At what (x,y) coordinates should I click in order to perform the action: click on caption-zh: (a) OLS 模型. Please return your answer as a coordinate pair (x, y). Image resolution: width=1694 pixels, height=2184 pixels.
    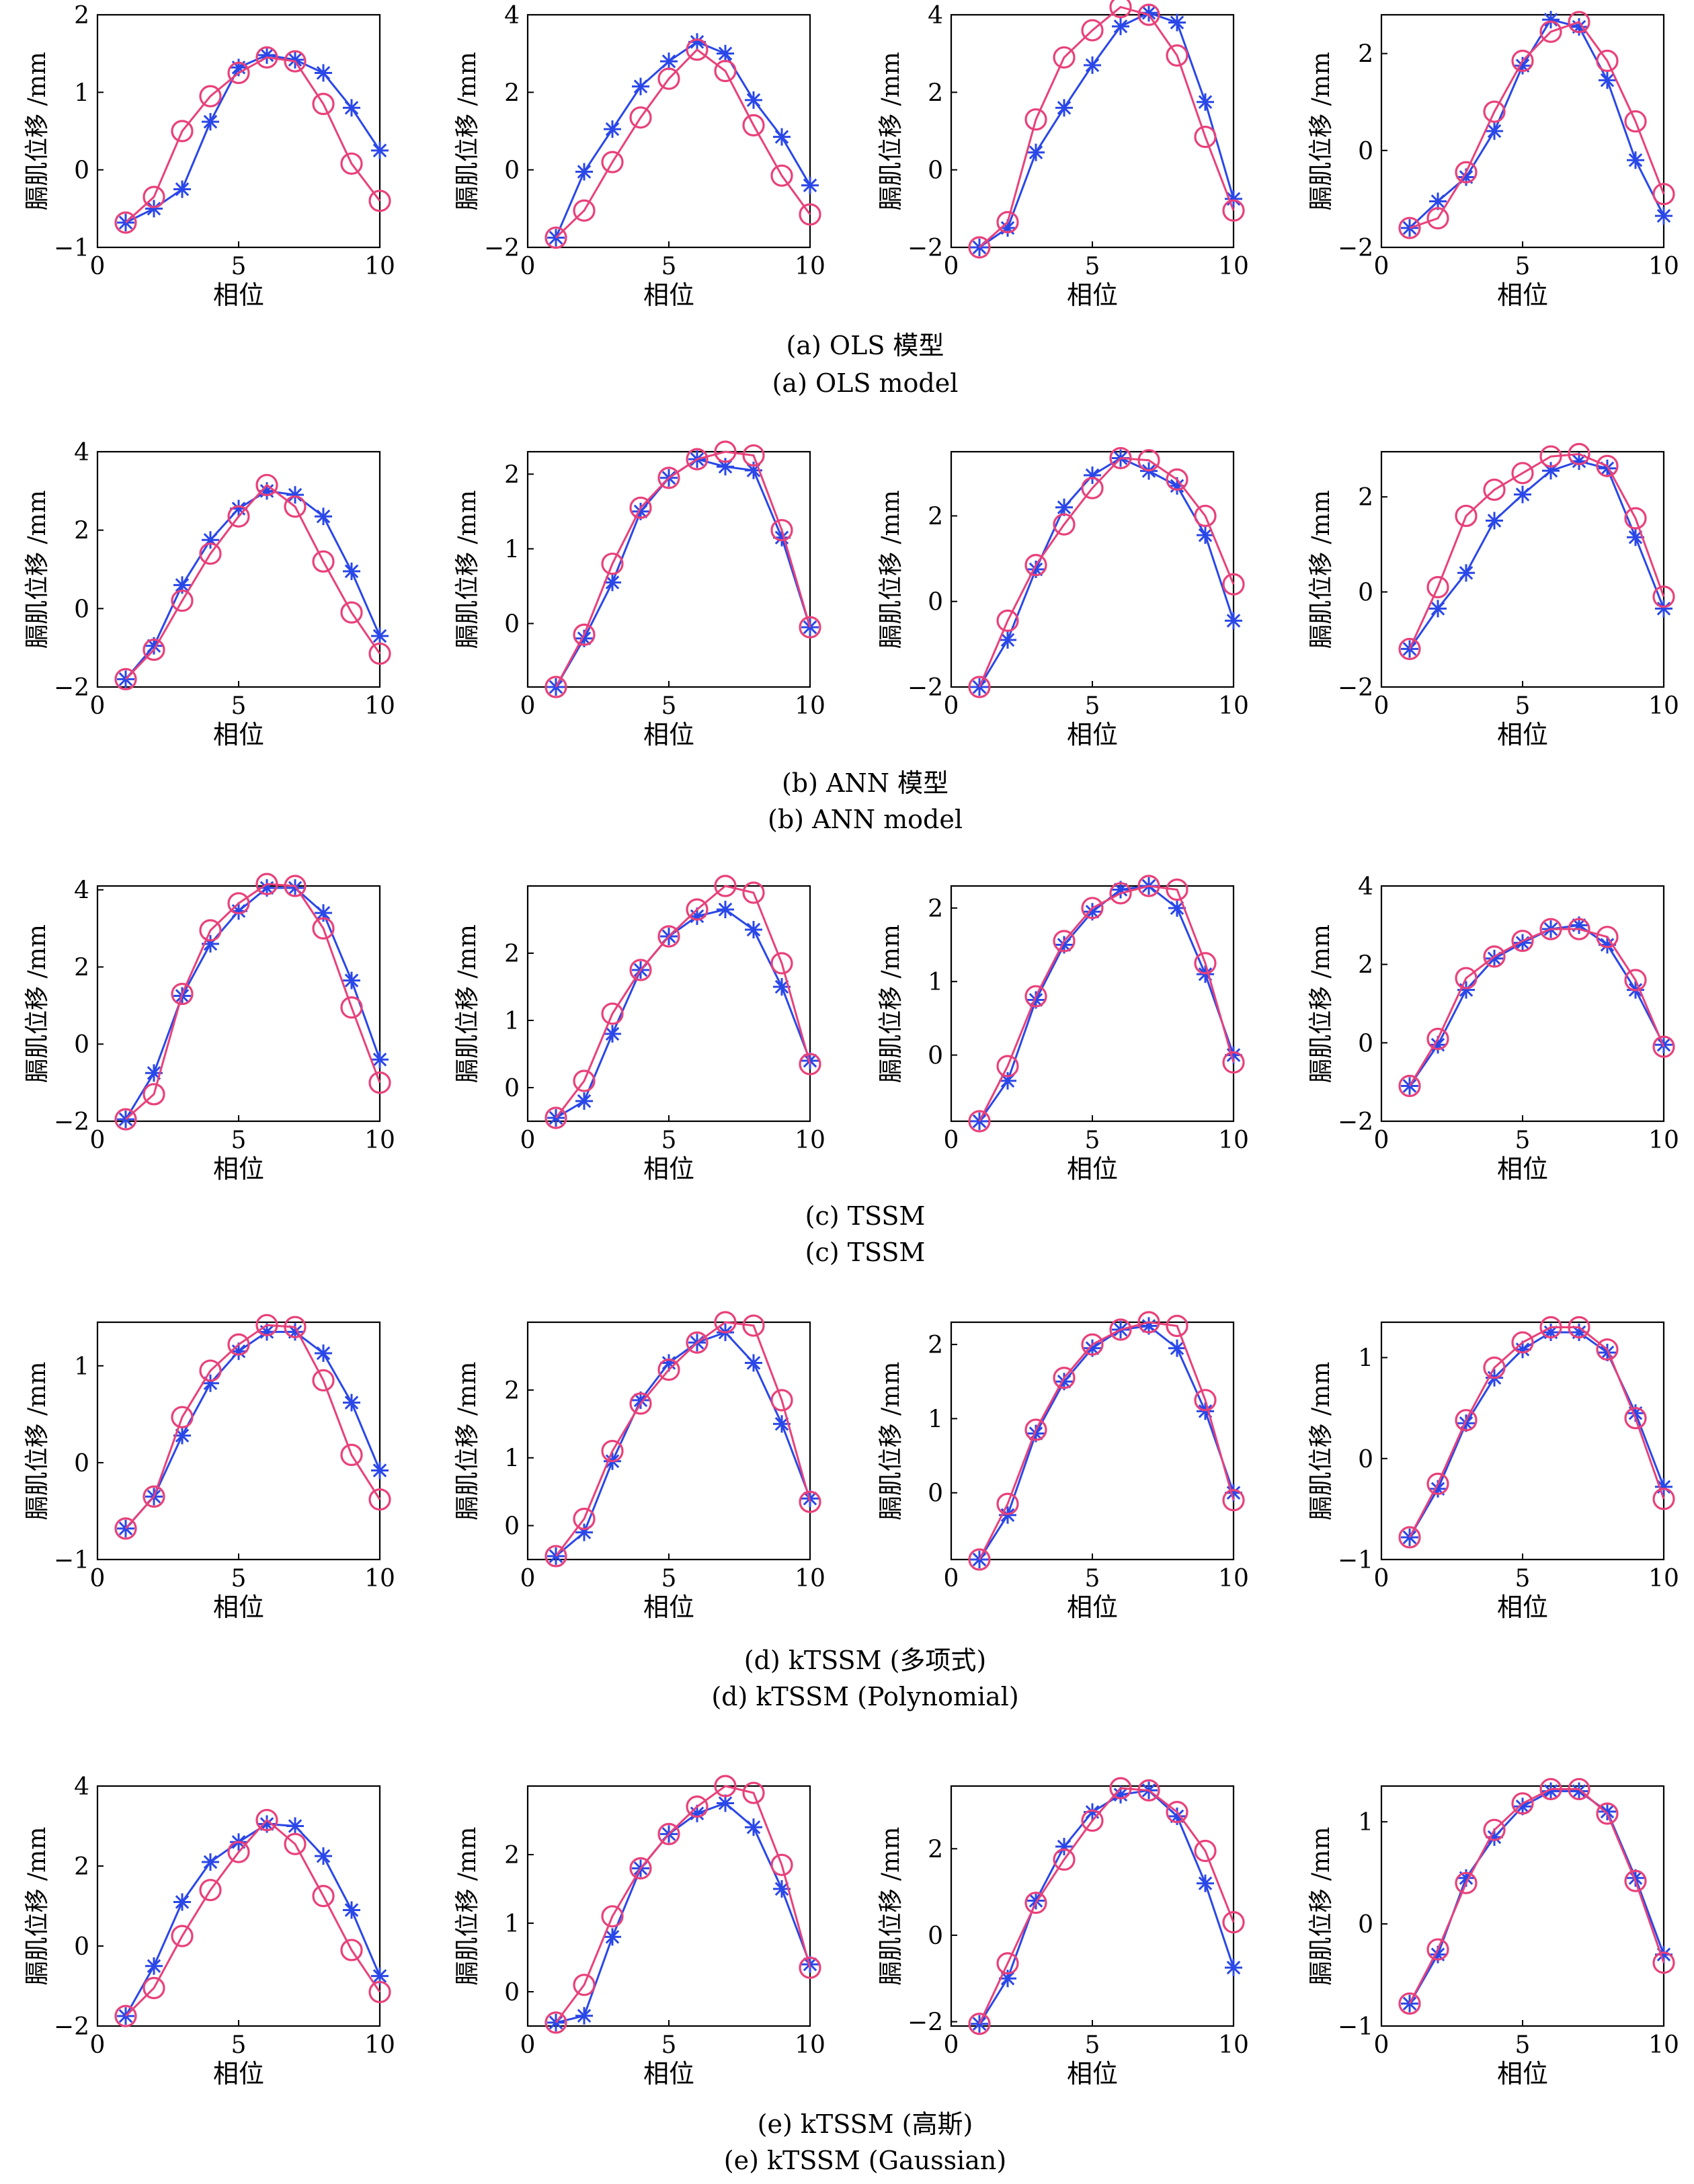
    Looking at the image, I should click on (865, 345).